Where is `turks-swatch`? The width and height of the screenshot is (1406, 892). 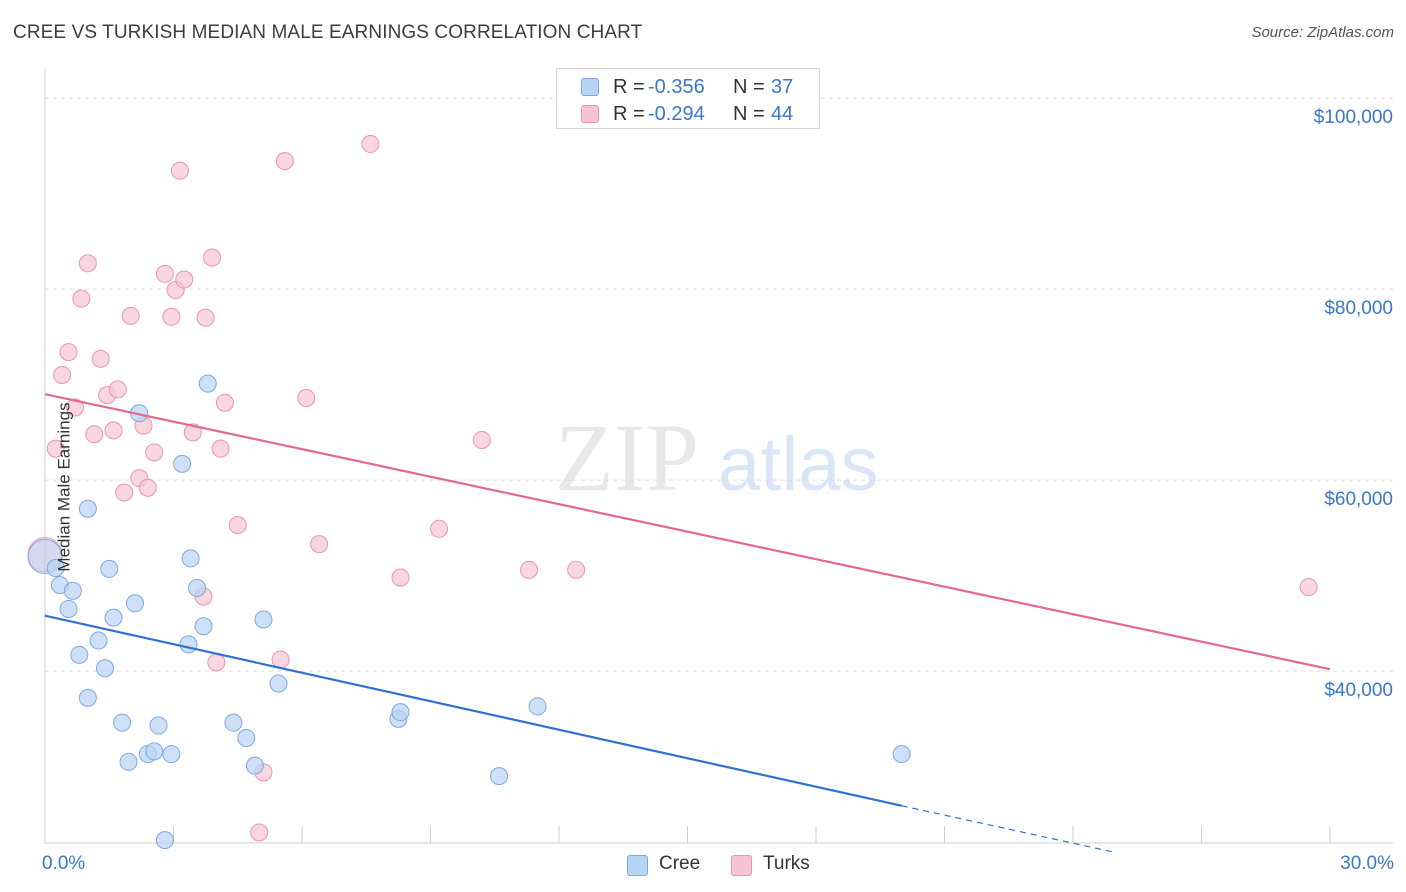 turks-swatch is located at coordinates (590, 114).